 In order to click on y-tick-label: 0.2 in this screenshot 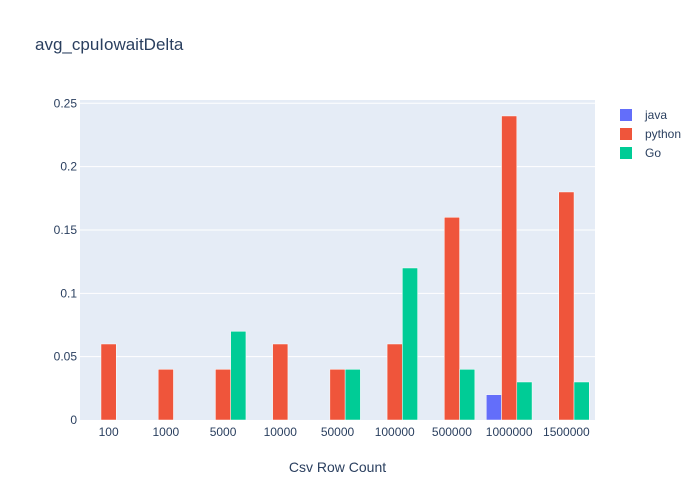, I will do `click(68, 167)`.